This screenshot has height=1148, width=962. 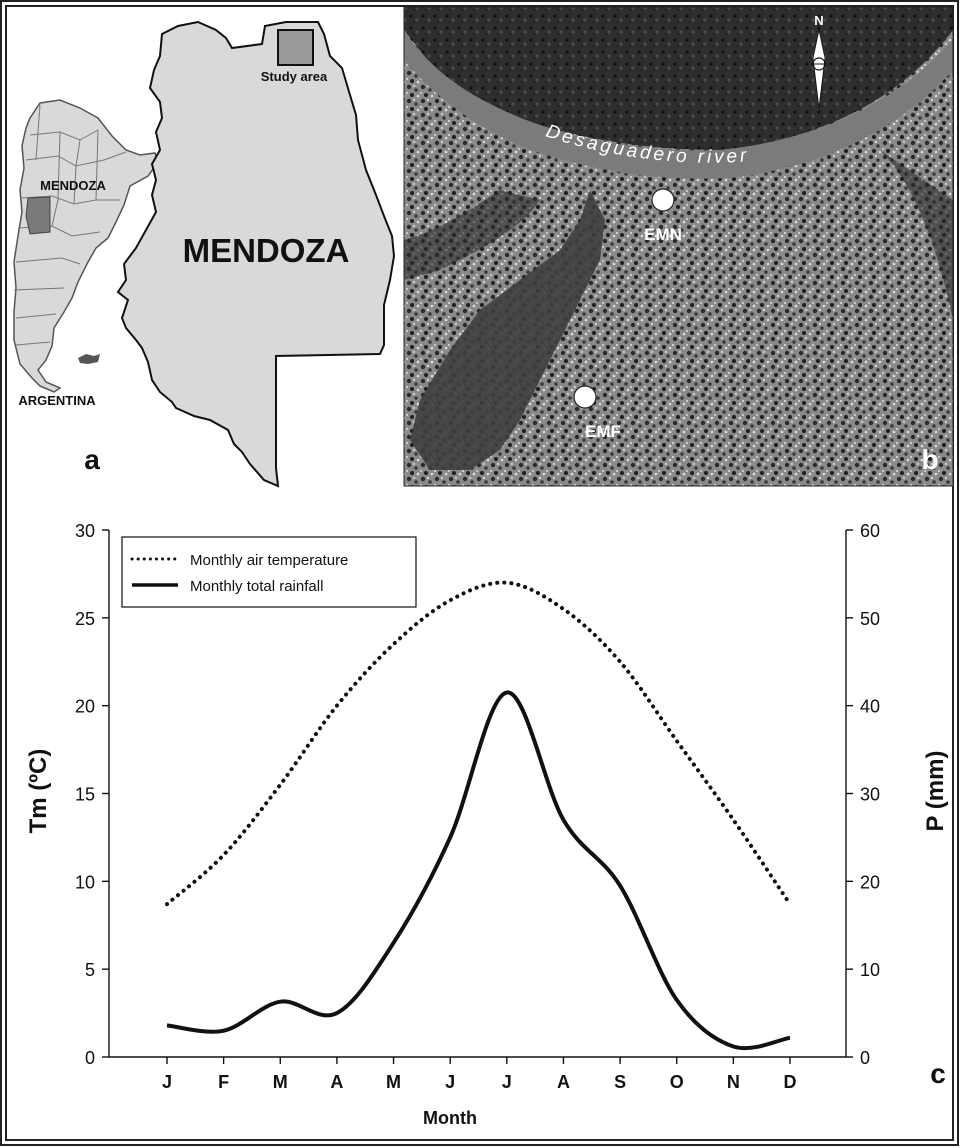 I want to click on desaguadero-river-channel, so click(x=678, y=104).